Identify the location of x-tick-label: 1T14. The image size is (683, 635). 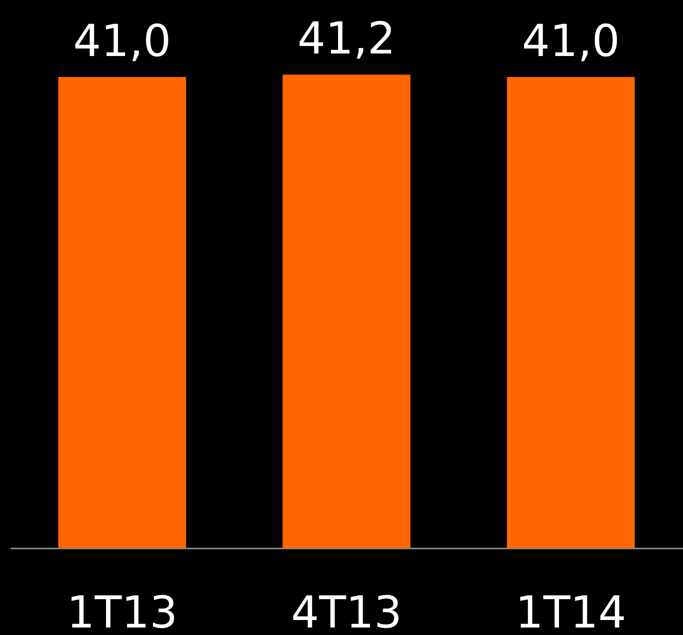
(570, 611).